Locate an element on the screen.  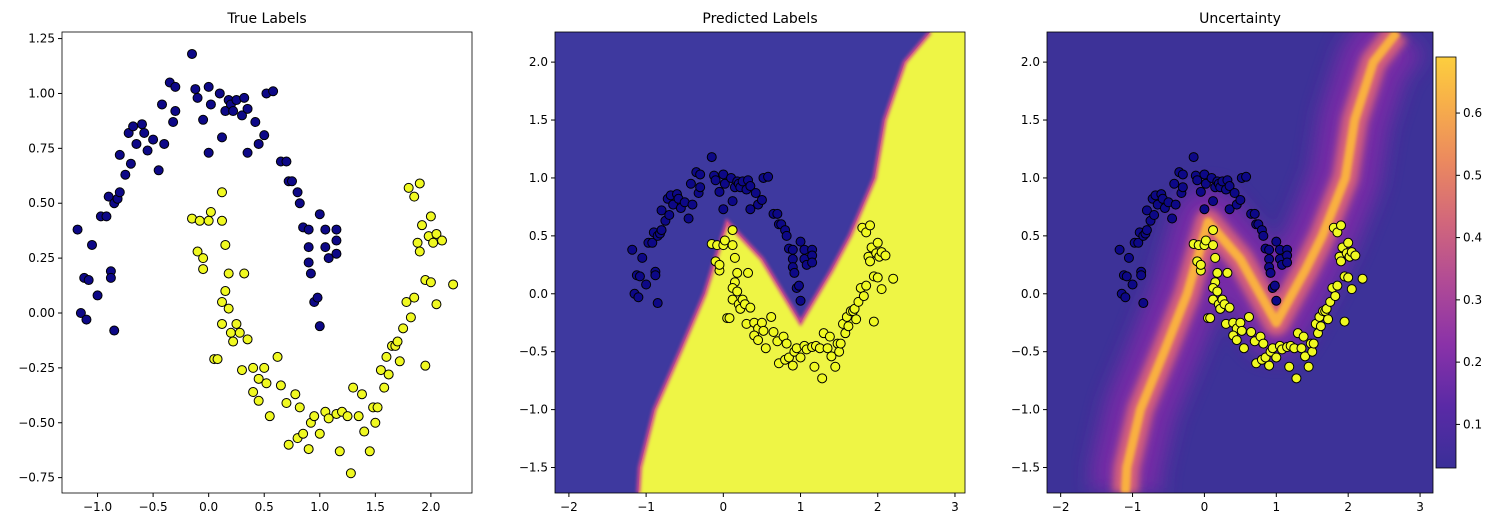
x-tick-label: −1.0 is located at coordinates (97, 507).